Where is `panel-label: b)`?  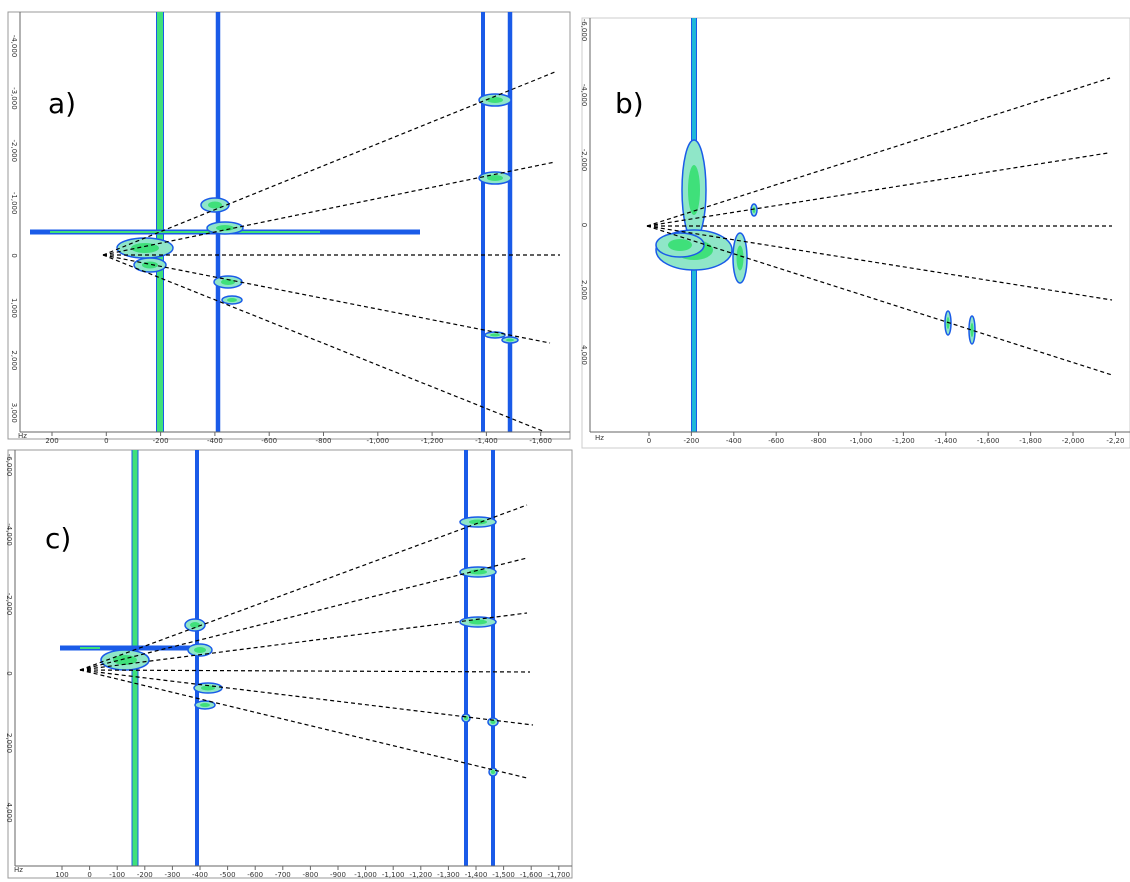 panel-label: b) is located at coordinates (629, 103).